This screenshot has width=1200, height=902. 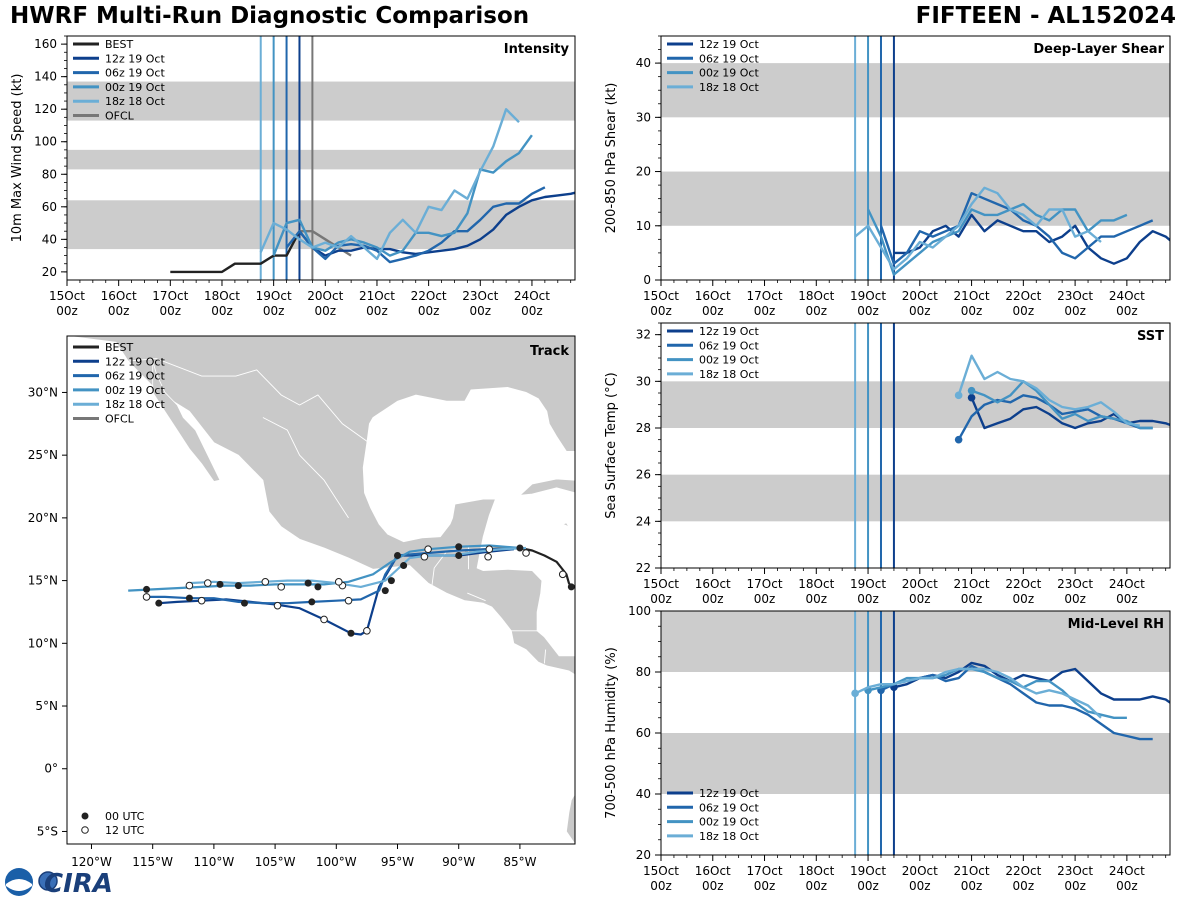 What do you see at coordinates (537, 49) in the screenshot?
I see `panel-title: Intensity` at bounding box center [537, 49].